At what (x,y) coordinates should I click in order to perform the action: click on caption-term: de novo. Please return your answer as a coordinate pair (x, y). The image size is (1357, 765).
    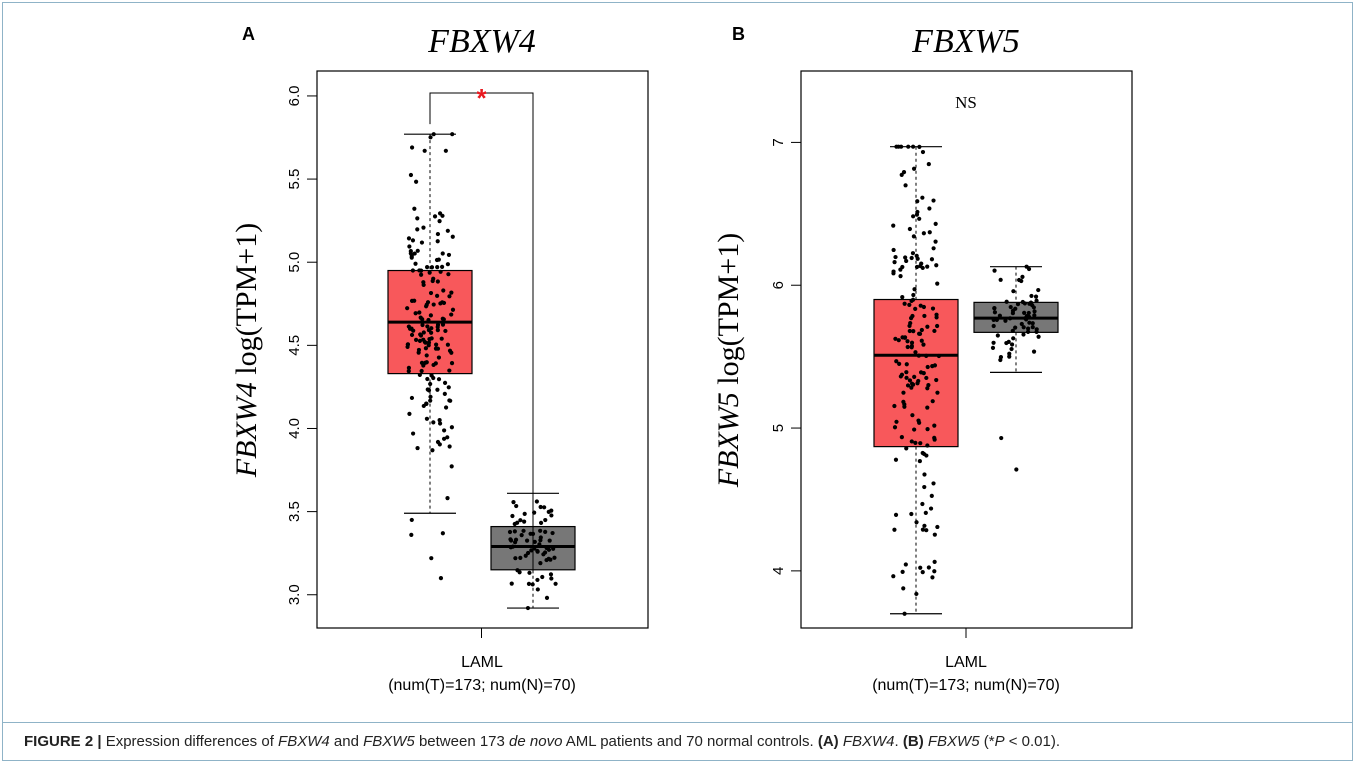
    Looking at the image, I should click on (536, 741).